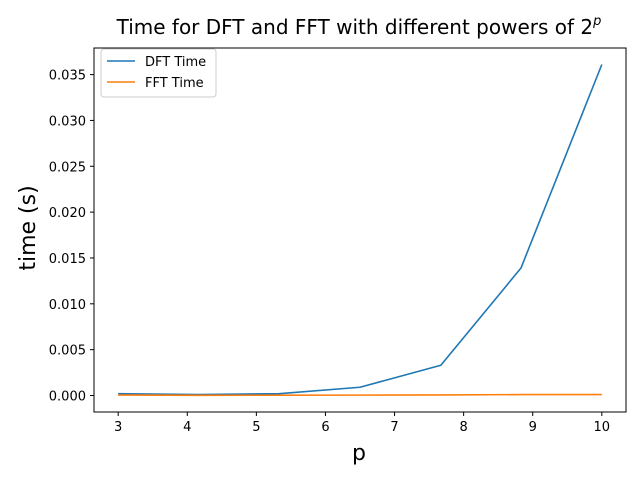 This screenshot has width=640, height=480. What do you see at coordinates (325, 427) in the screenshot?
I see `x-tick-label: 6` at bounding box center [325, 427].